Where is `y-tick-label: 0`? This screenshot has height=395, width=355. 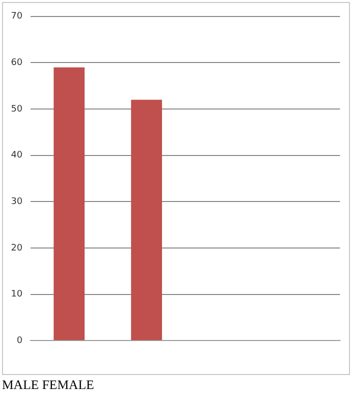
y-tick-label: 0 is located at coordinates (19, 341).